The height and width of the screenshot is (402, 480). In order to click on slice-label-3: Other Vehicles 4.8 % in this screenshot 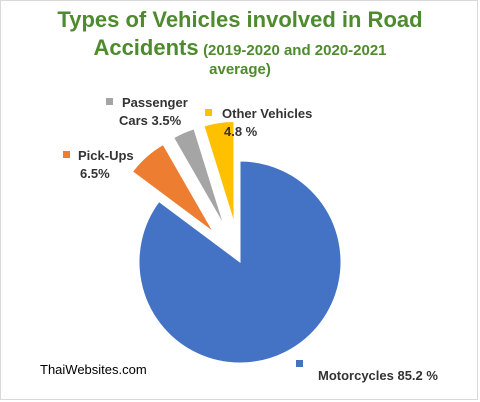, I will do `click(267, 122)`.